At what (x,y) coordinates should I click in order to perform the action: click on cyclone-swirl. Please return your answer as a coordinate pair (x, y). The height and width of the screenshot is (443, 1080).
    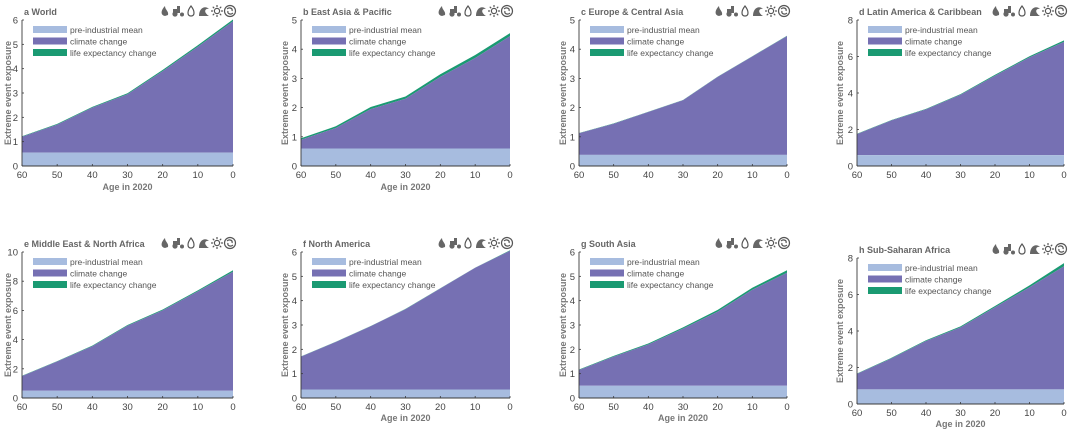
    Looking at the image, I should click on (784, 11).